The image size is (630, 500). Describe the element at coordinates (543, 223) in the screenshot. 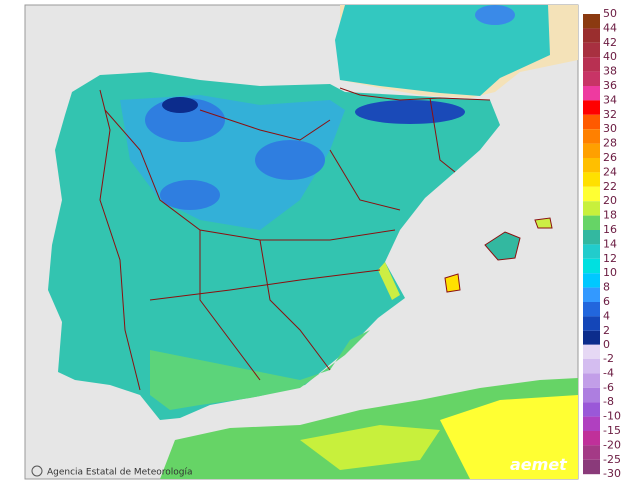

I see `menorca` at that location.